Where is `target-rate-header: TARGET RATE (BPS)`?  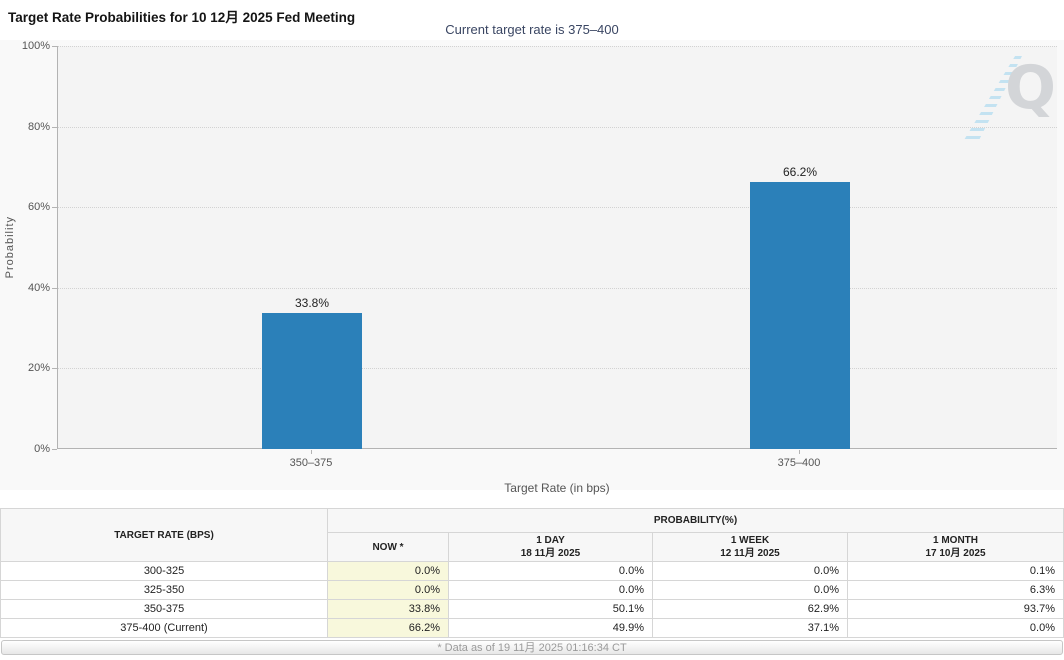 target-rate-header: TARGET RATE (BPS) is located at coordinates (164, 535).